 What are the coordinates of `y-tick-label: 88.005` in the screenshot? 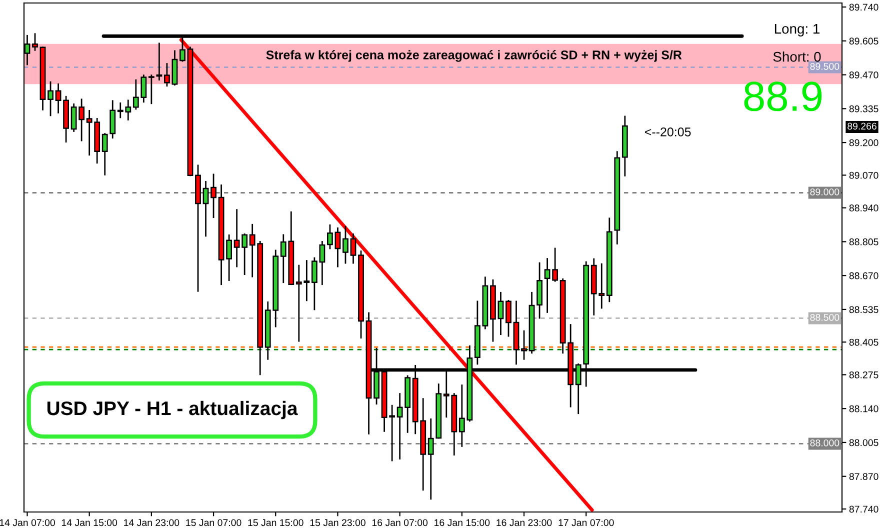 It's located at (863, 442).